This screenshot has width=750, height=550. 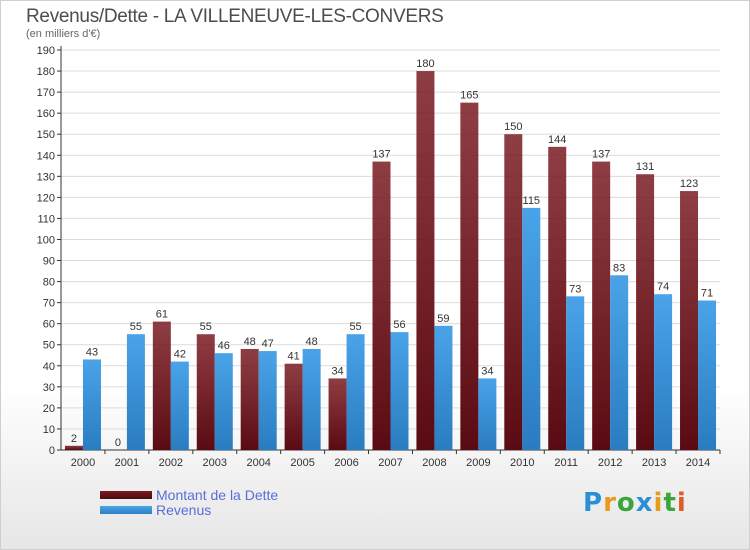 I want to click on y-tick-label: 0, so click(x=52, y=451).